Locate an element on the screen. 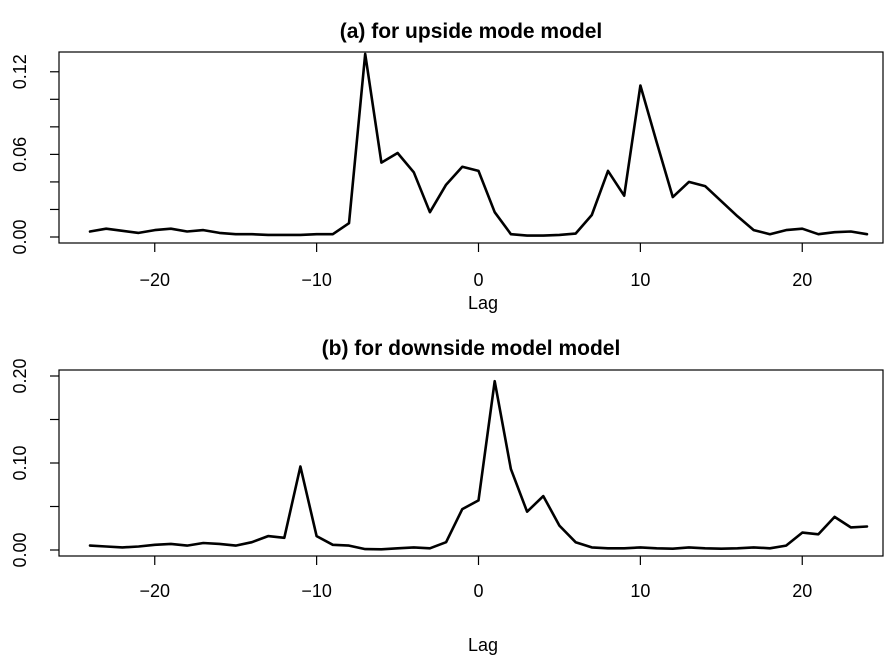  y-tick-label: 0.12 is located at coordinates (20, 71).